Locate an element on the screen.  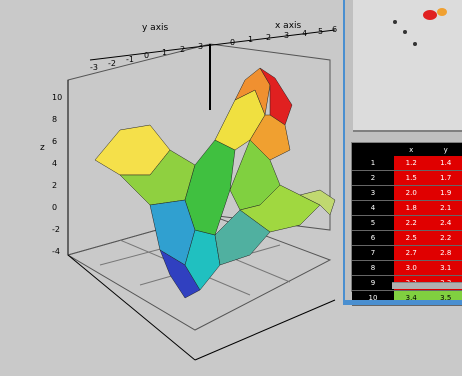
table-header: x is located at coordinates (411, 149).